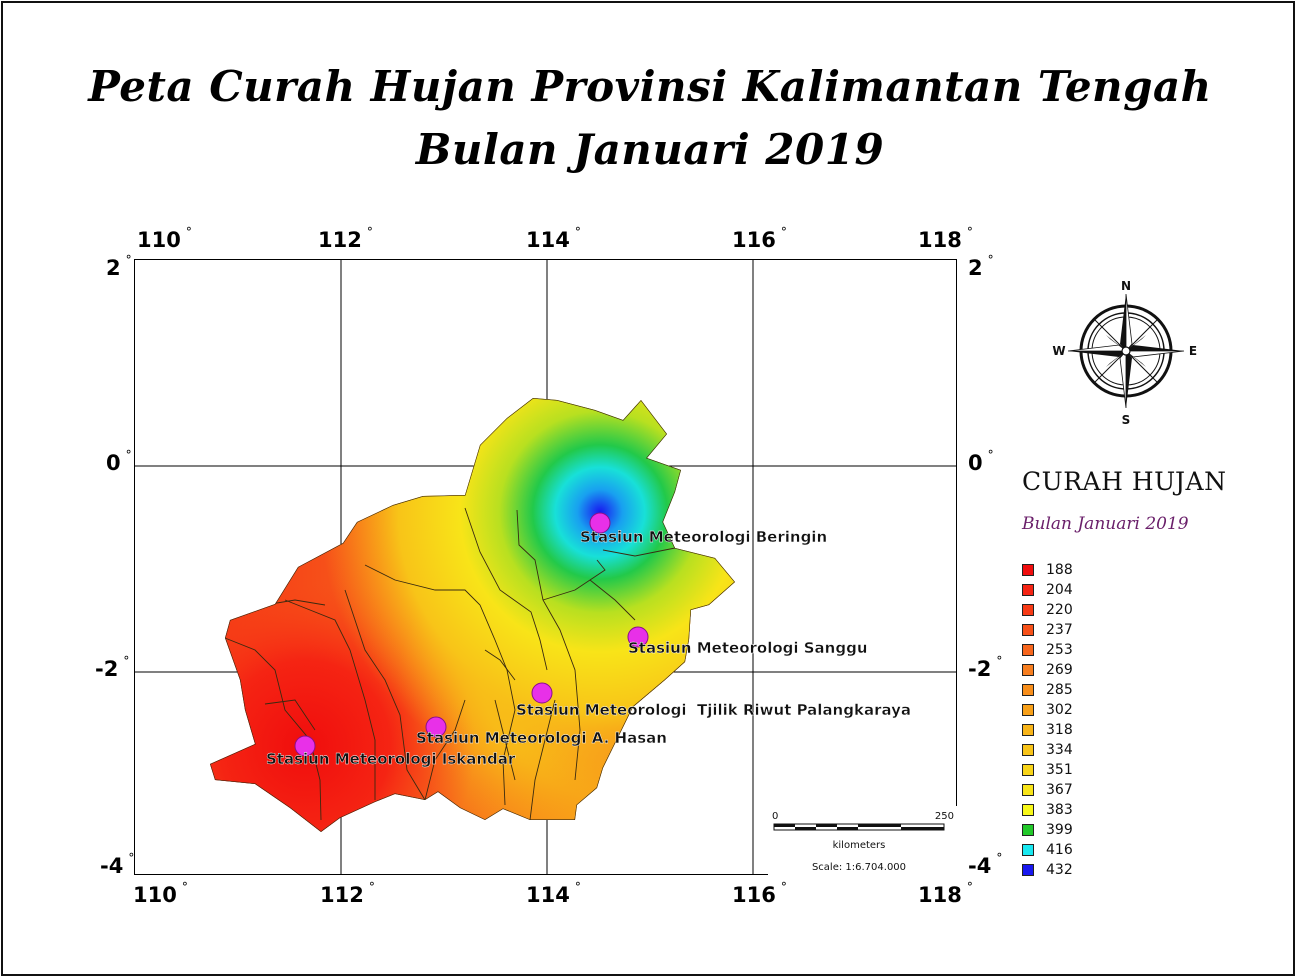 The height and width of the screenshot is (980, 1300). What do you see at coordinates (1059, 810) in the screenshot?
I see `legend-value: 383` at bounding box center [1059, 810].